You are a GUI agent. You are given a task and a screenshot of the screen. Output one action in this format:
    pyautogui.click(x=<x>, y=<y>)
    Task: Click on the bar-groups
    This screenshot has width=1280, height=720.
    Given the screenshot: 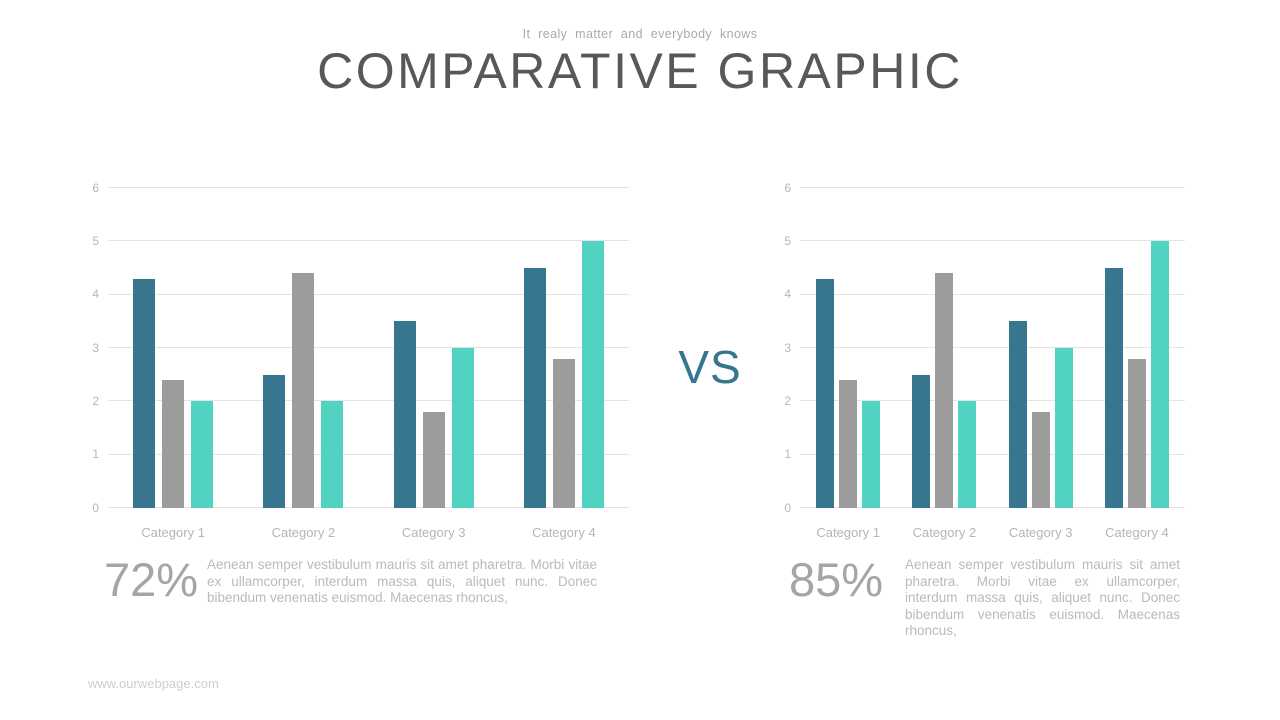 What is the action you would take?
    pyautogui.click(x=992, y=348)
    